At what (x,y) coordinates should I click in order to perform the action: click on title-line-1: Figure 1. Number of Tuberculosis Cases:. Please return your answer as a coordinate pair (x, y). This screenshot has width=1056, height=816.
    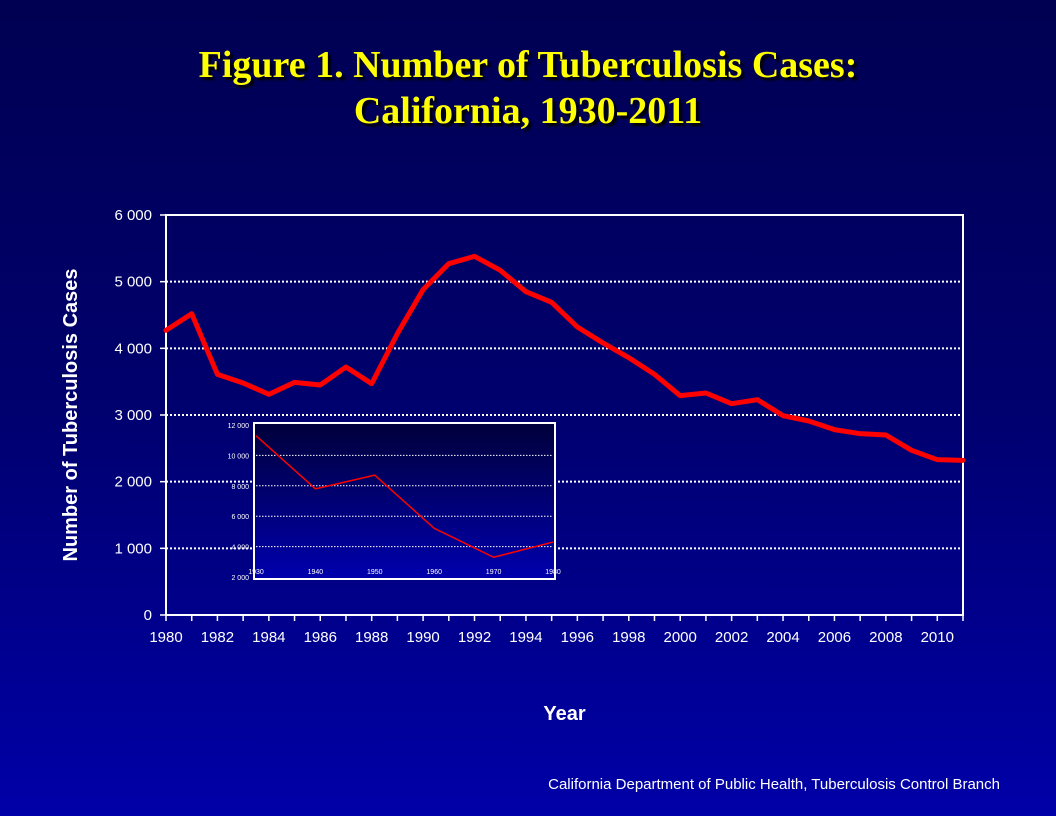
    Looking at the image, I should click on (528, 65).